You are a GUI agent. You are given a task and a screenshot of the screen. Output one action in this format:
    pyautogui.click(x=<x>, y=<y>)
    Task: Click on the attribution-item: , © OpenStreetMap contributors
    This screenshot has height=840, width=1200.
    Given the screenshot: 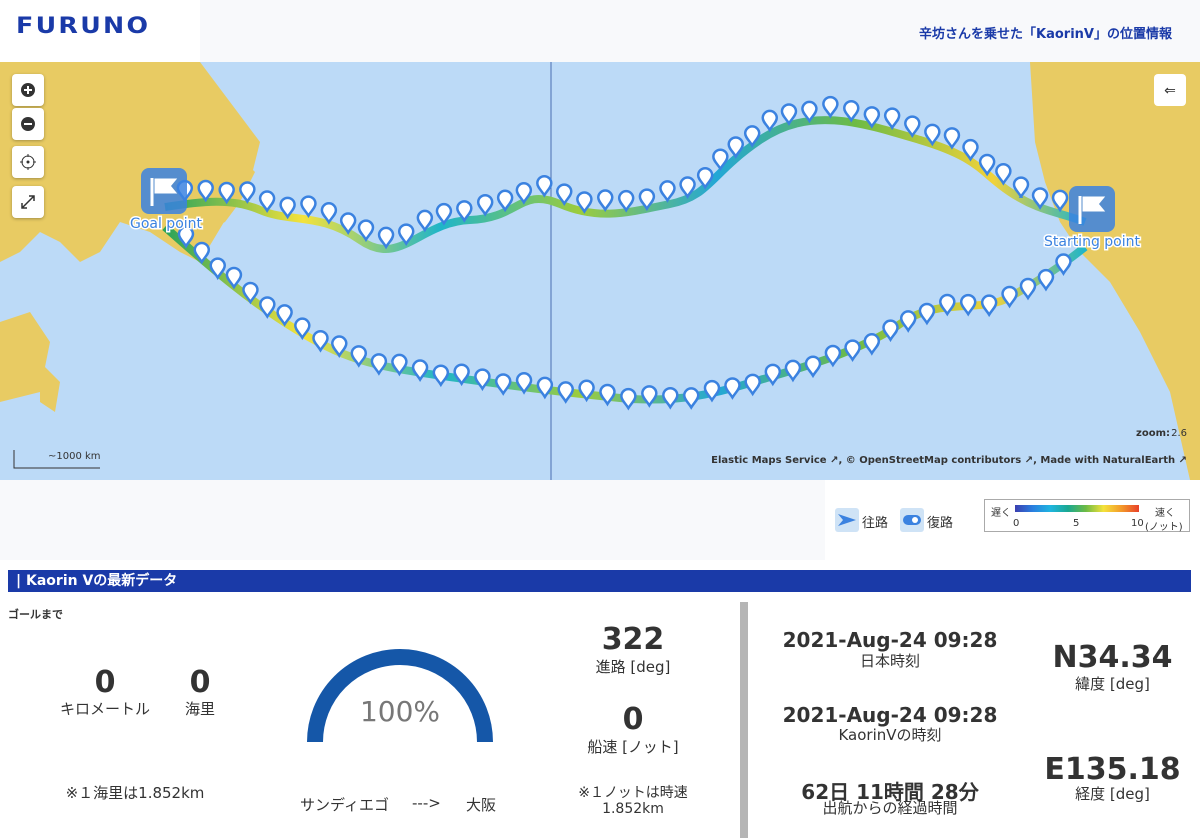 What is the action you would take?
    pyautogui.click(x=929, y=460)
    